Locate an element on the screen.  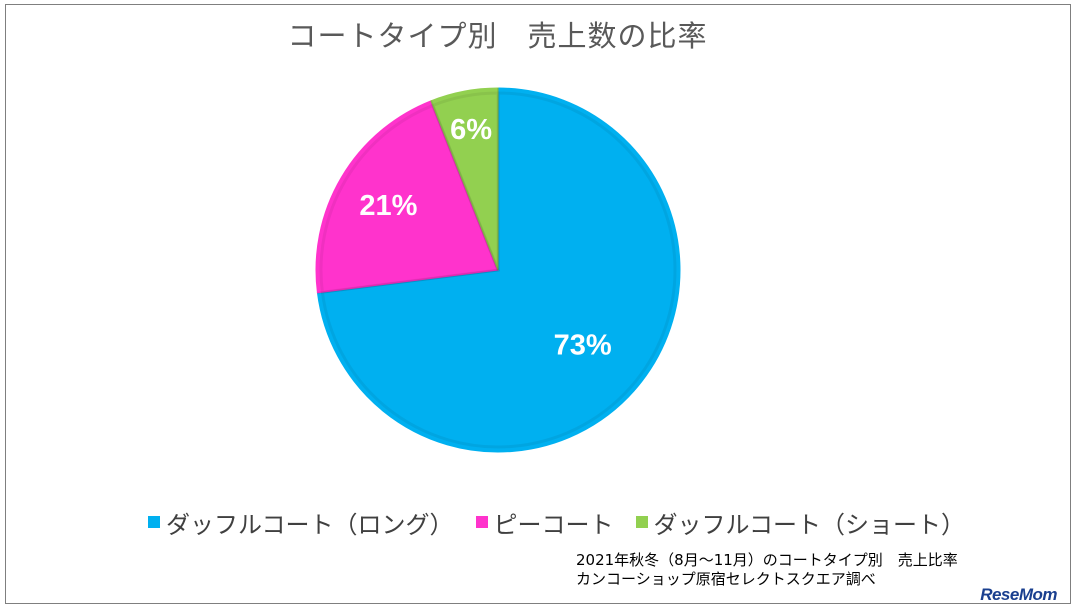
legend-item-duffle-long: ダッフルコート（ロング） is located at coordinates (301, 522).